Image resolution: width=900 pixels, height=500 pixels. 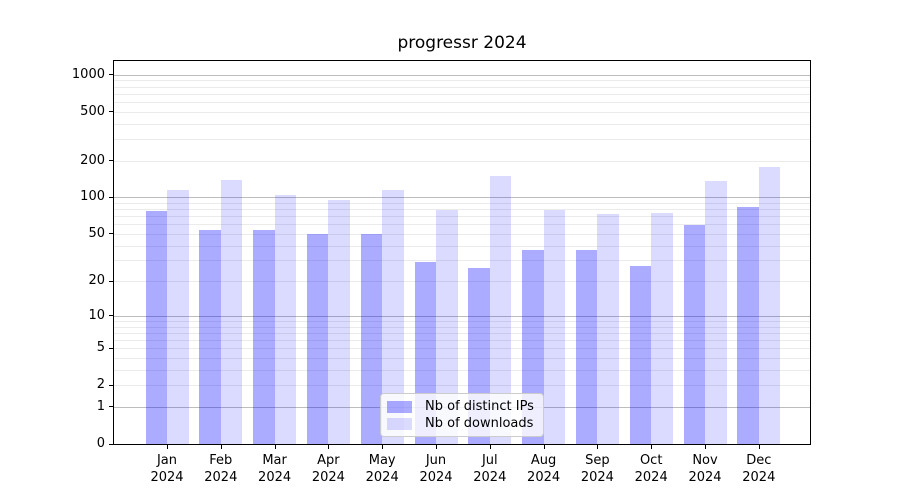 I want to click on y-tick-label-500: 500, so click(x=92, y=111).